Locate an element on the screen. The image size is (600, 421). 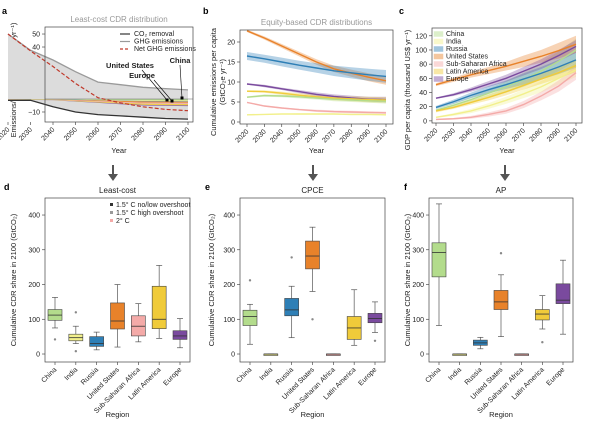
series-line-russia is located at coordinates (506, 84).